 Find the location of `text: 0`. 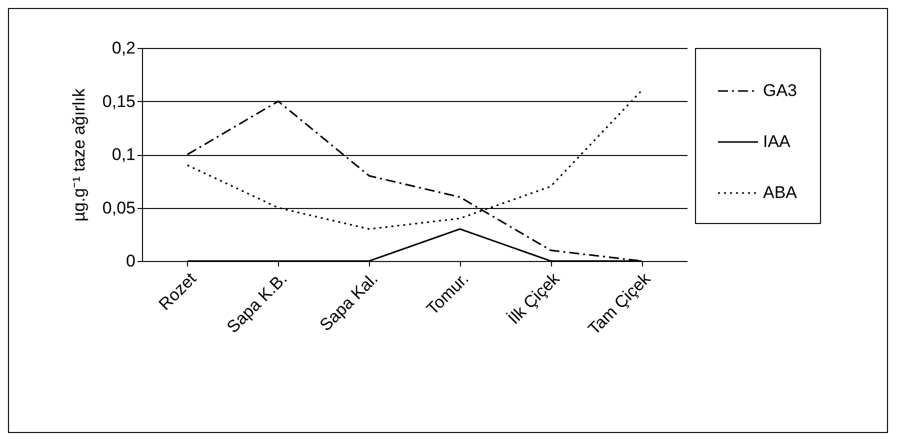

text: 0 is located at coordinates (131, 261).